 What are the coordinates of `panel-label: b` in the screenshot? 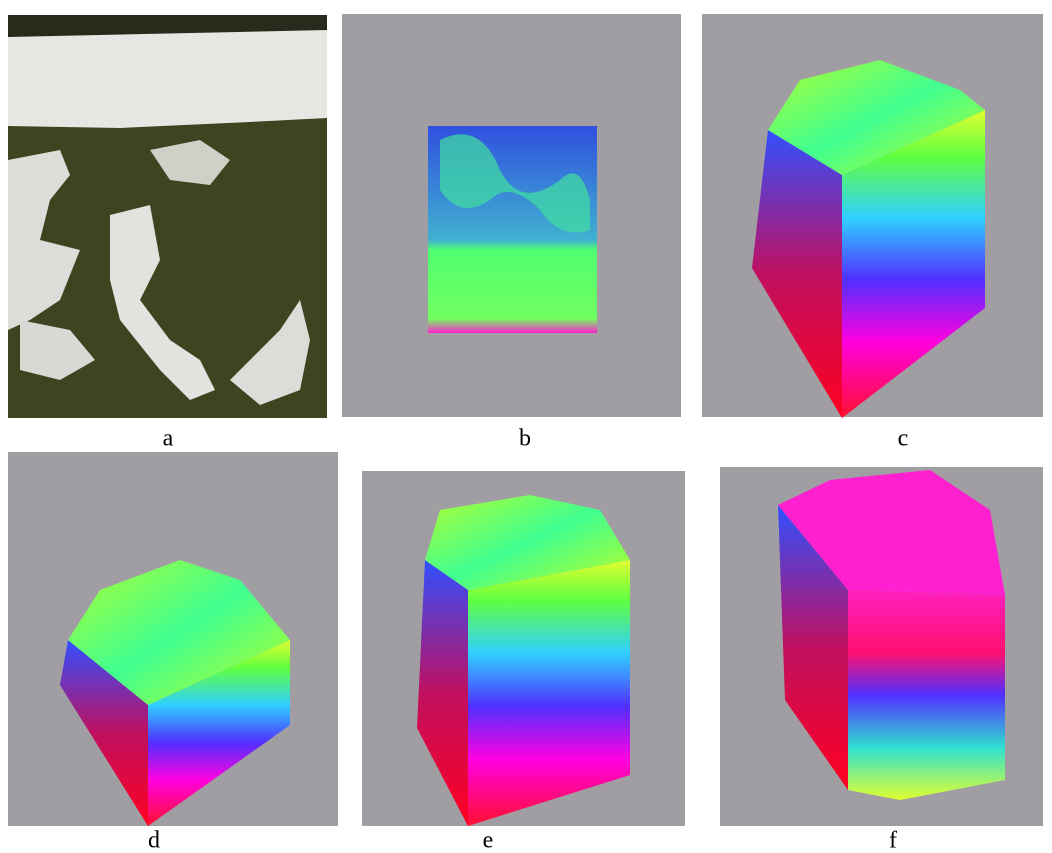 It's located at (525, 439).